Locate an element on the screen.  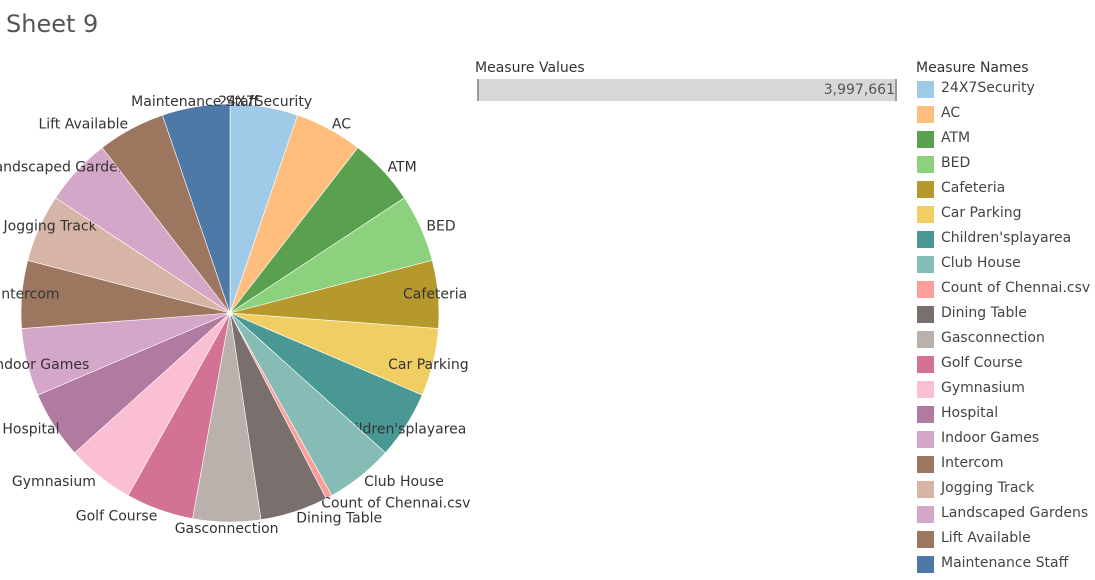
legend-label: Hospital is located at coordinates (970, 413).